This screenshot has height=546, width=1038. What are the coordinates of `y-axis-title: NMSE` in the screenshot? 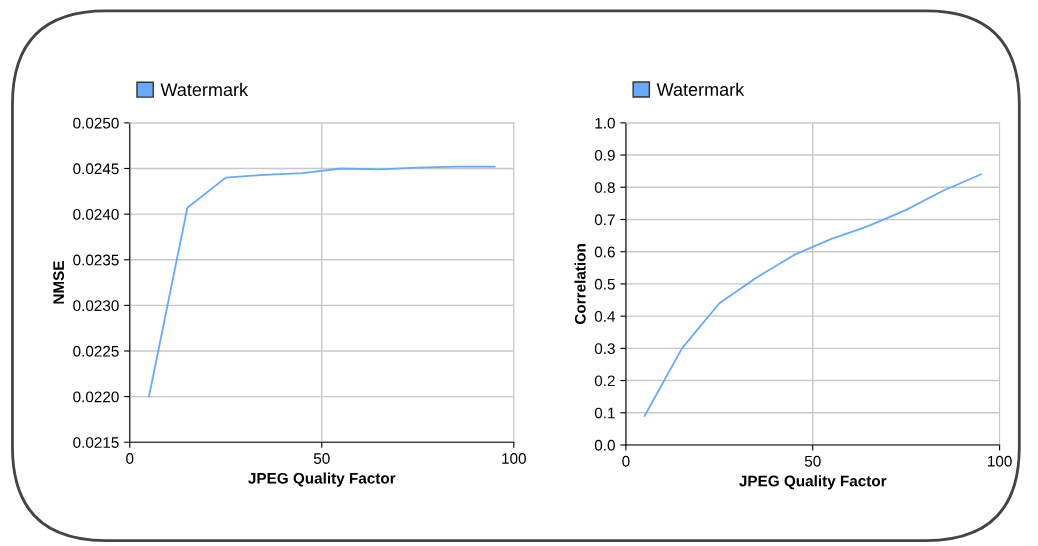 It's located at (59, 282).